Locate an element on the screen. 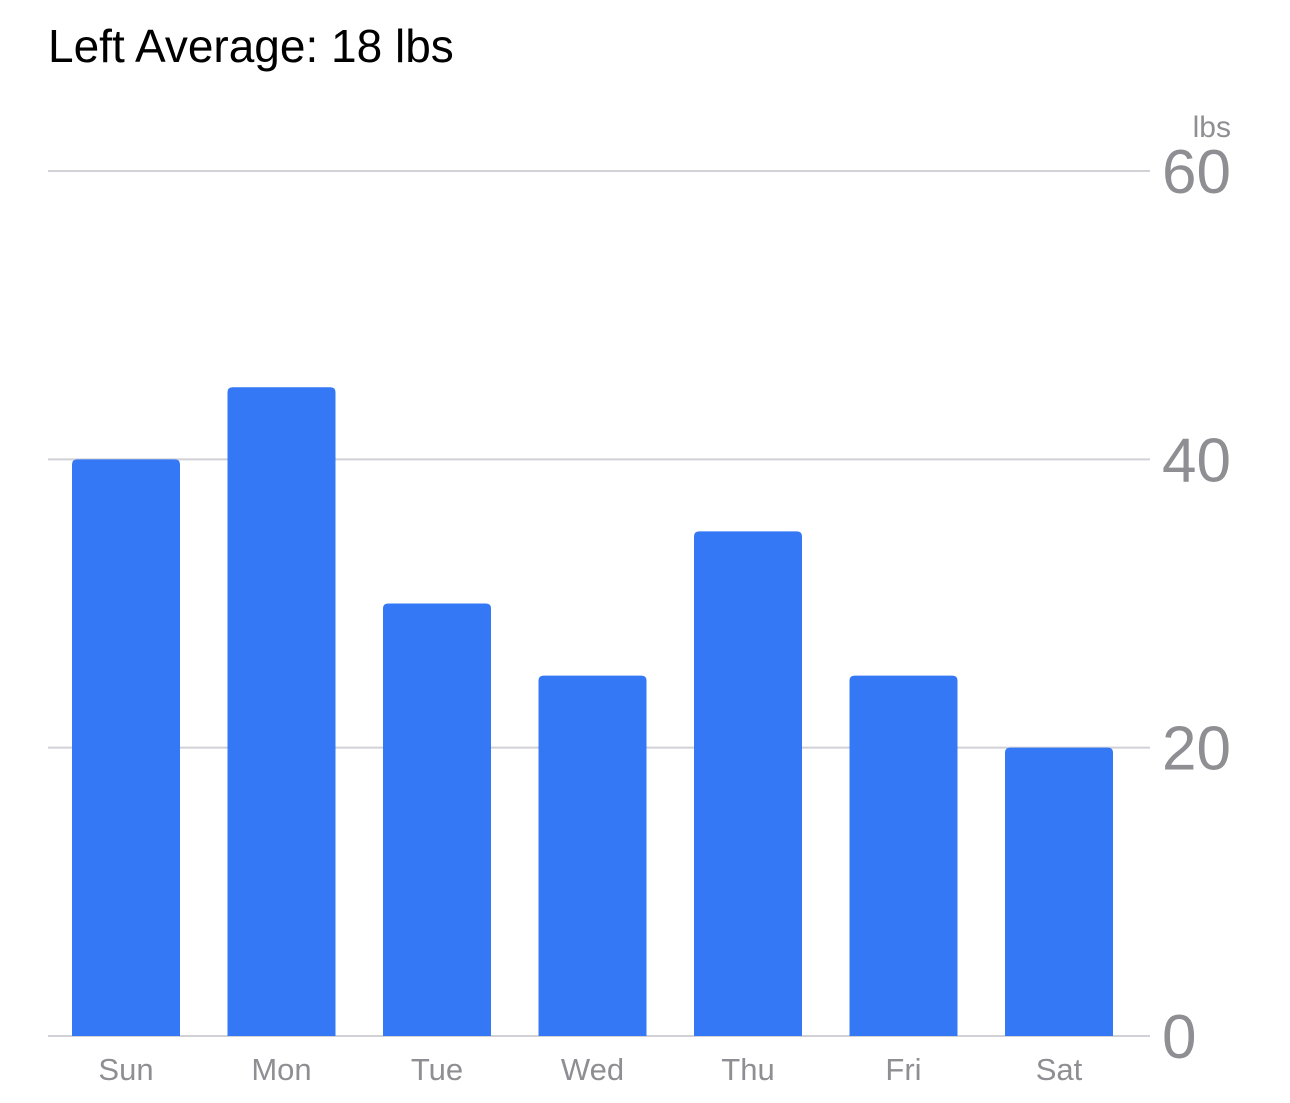 Image resolution: width=1290 pixels, height=1103 pixels. x-tick-label-fri: Fri is located at coordinates (903, 1069).